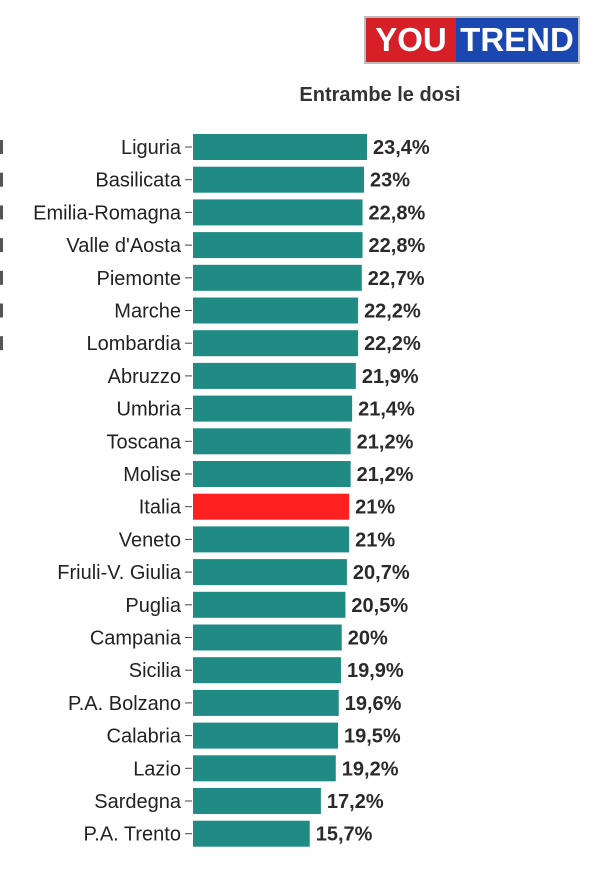 The width and height of the screenshot is (600, 874). What do you see at coordinates (368, 639) in the screenshot?
I see `value-label: 20%` at bounding box center [368, 639].